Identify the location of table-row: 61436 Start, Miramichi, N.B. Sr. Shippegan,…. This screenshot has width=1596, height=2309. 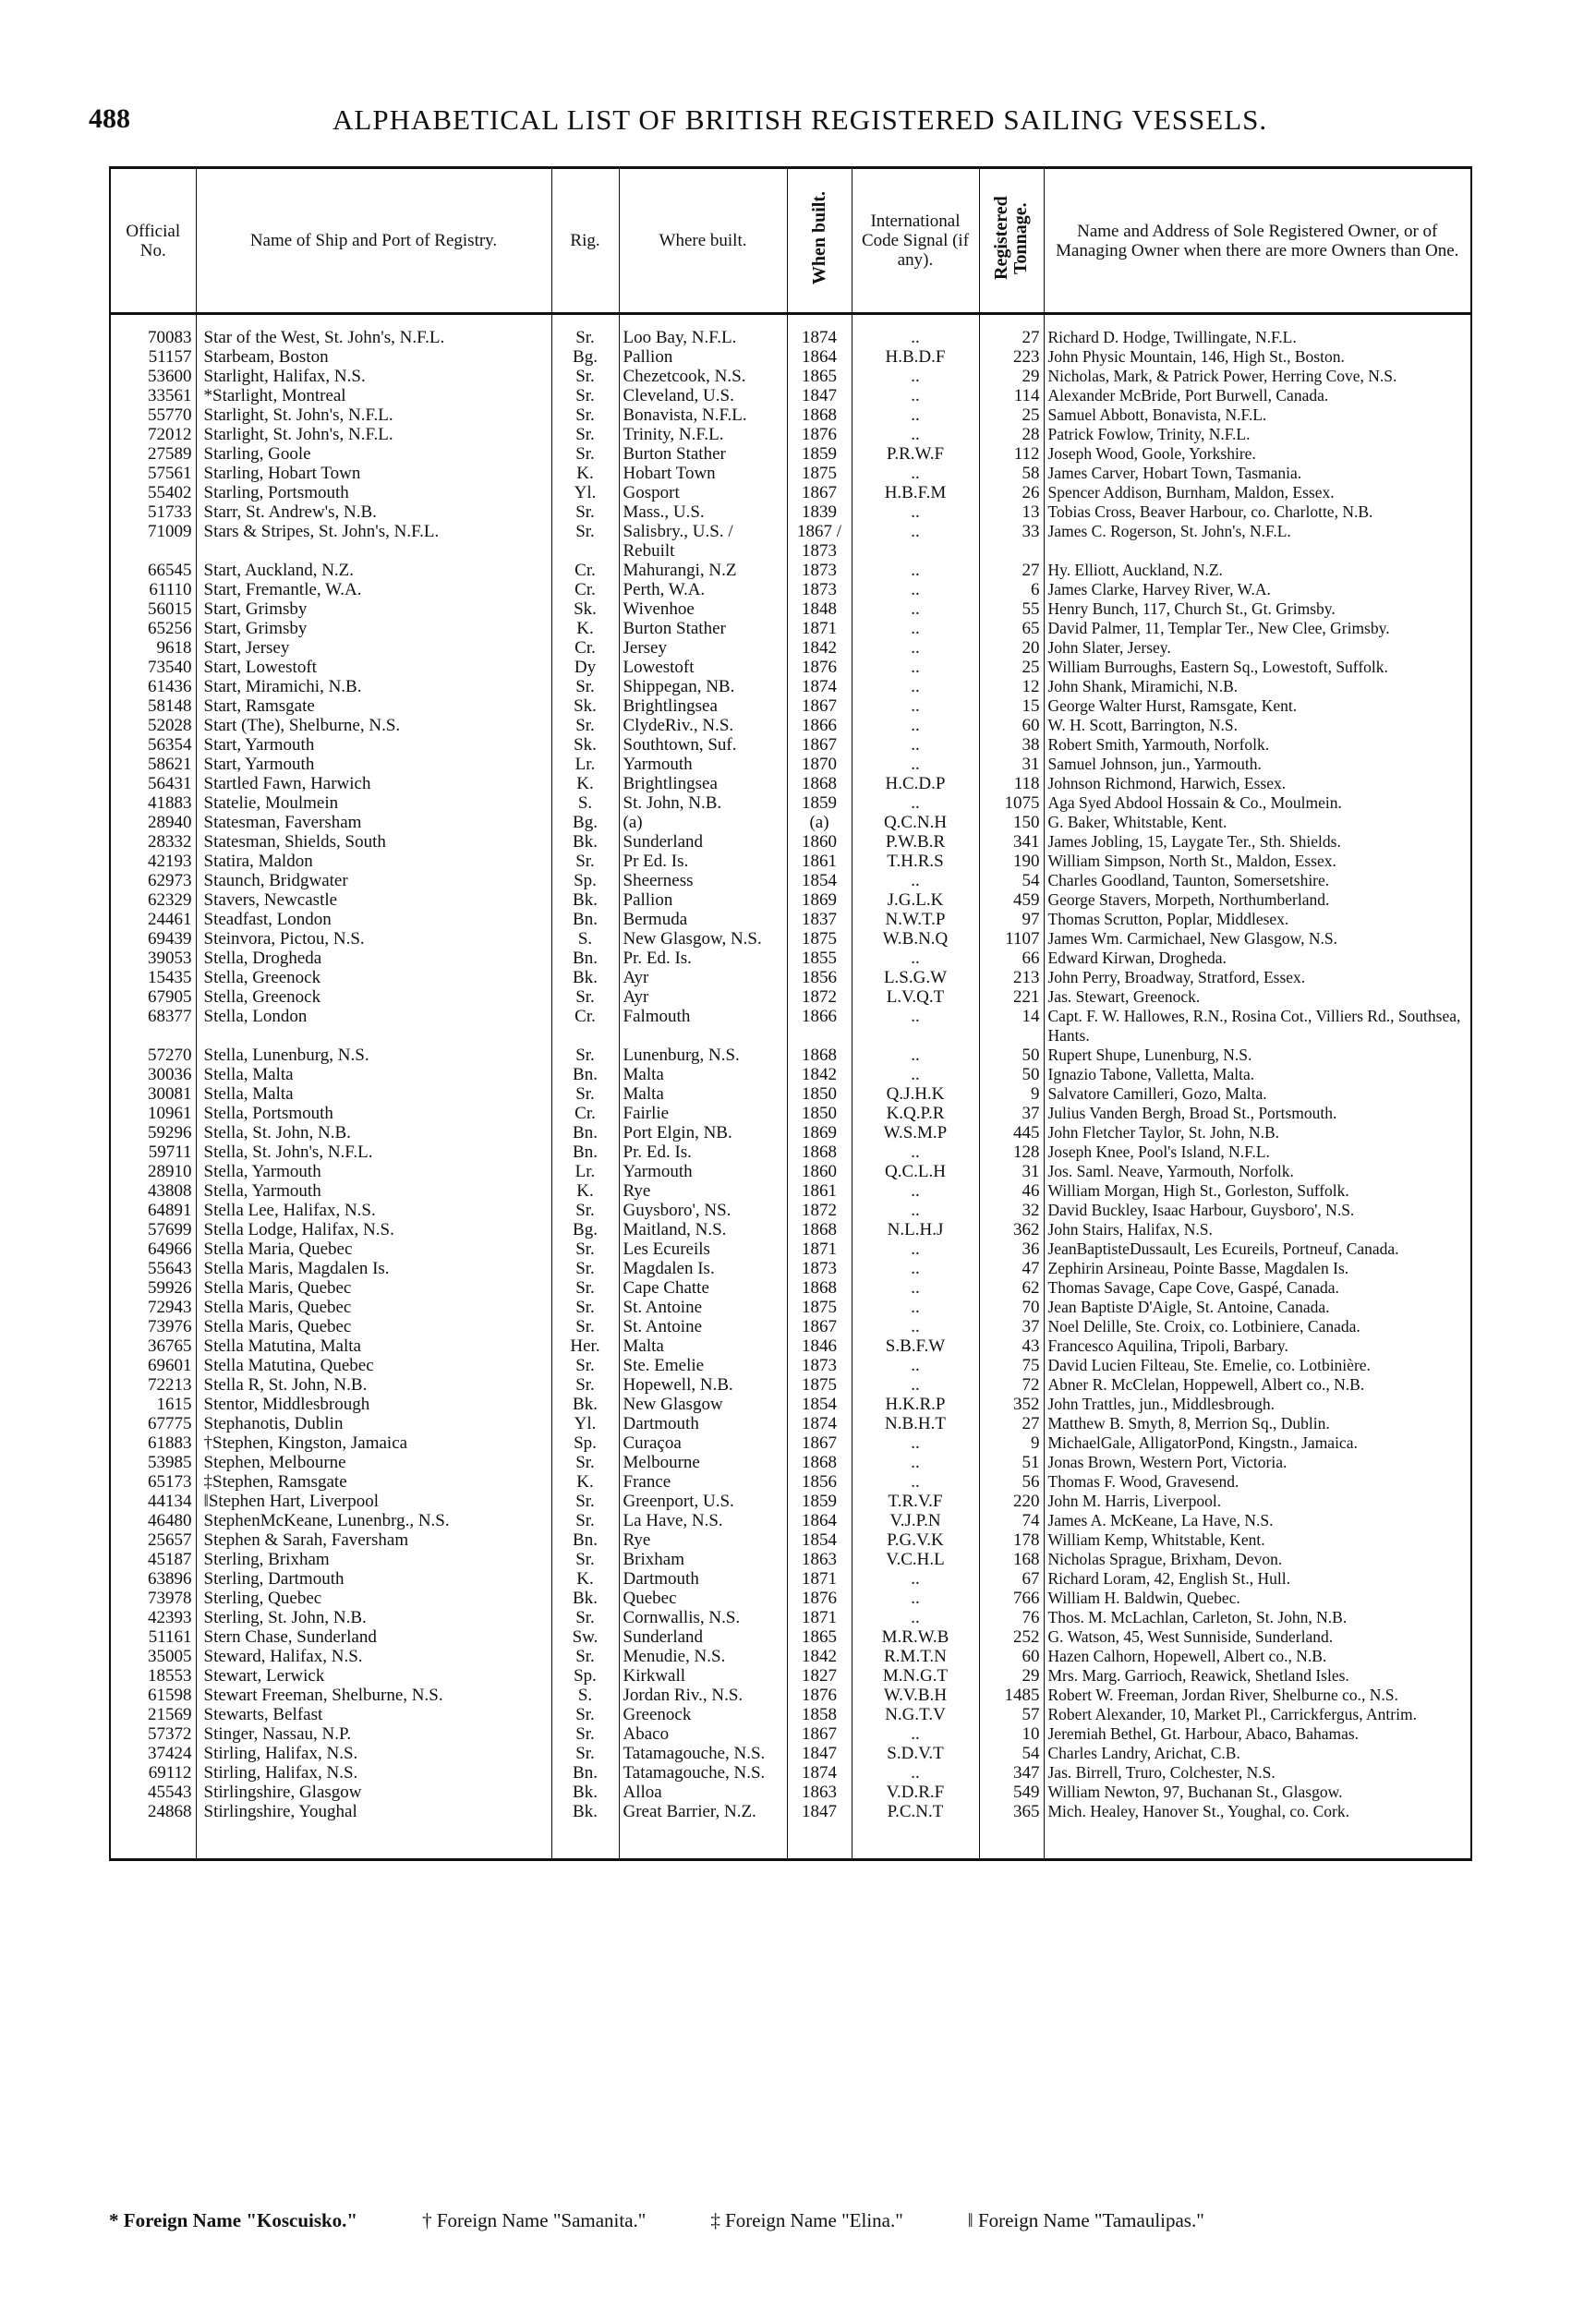
(790, 687).